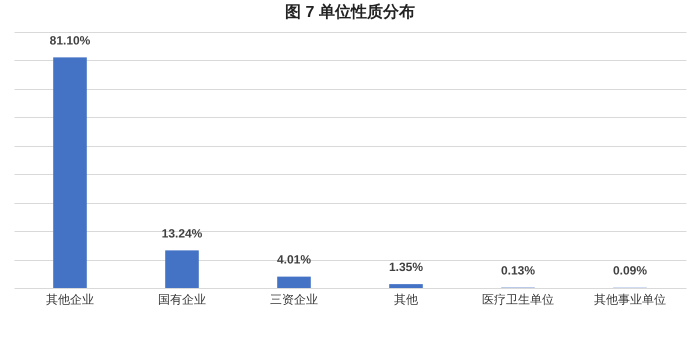 Image resolution: width=700 pixels, height=352 pixels. I want to click on x-tick-label: 其他企业, so click(70, 299).